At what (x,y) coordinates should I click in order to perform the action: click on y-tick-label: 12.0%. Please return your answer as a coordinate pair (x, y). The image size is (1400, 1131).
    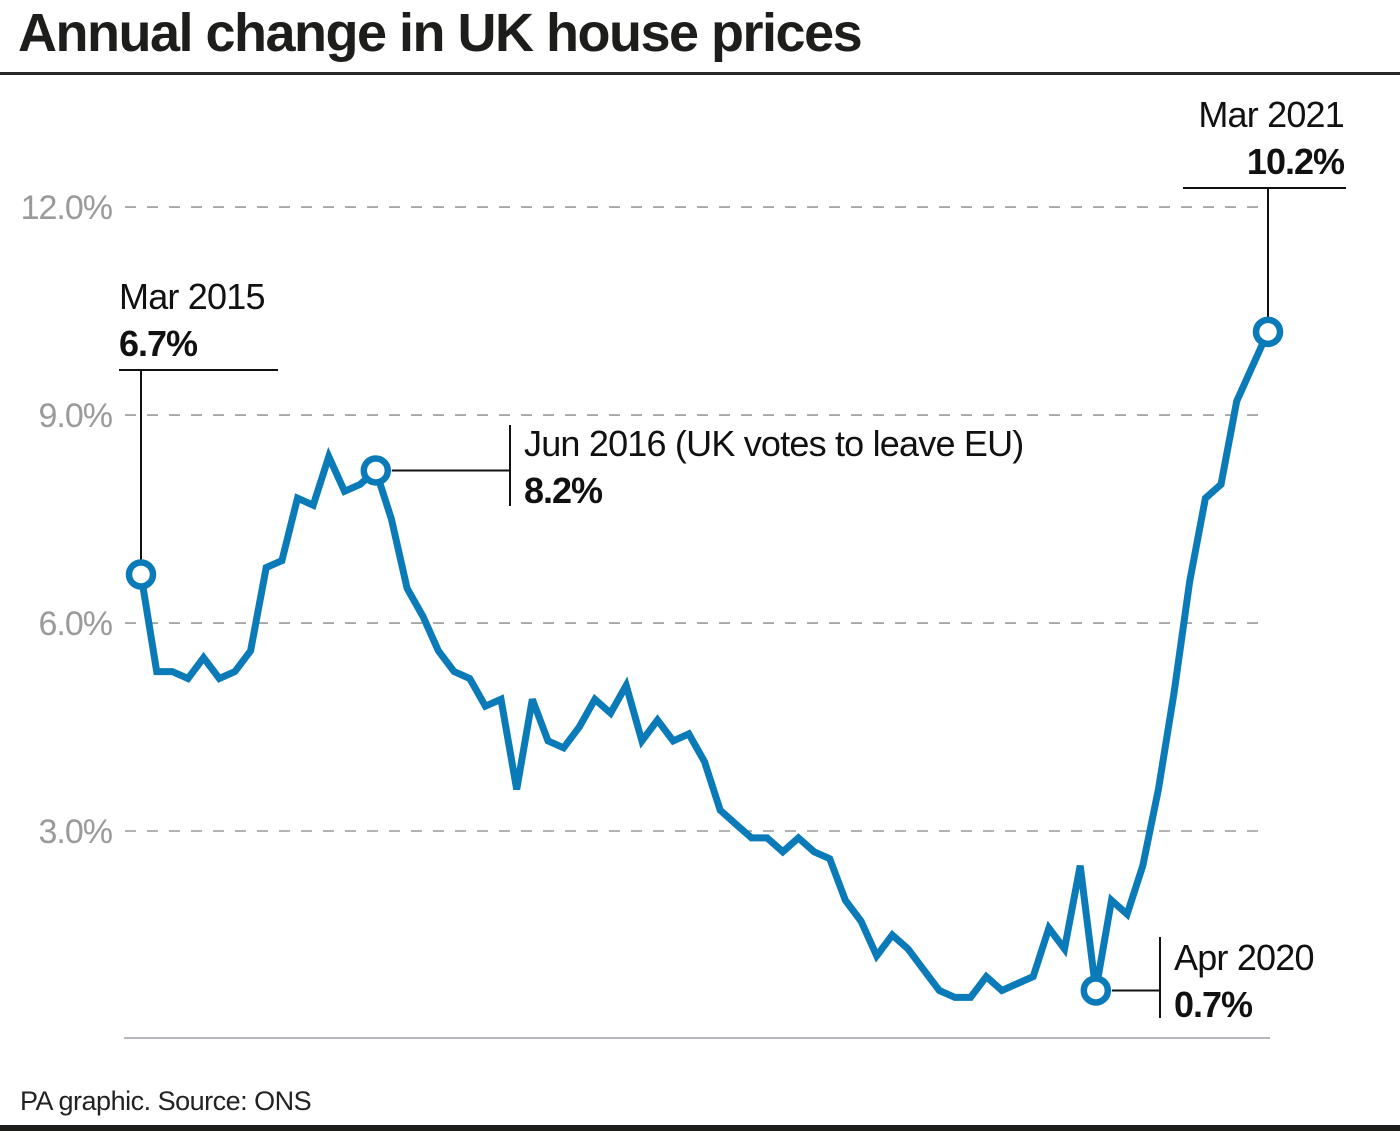
    Looking at the image, I should click on (67, 208).